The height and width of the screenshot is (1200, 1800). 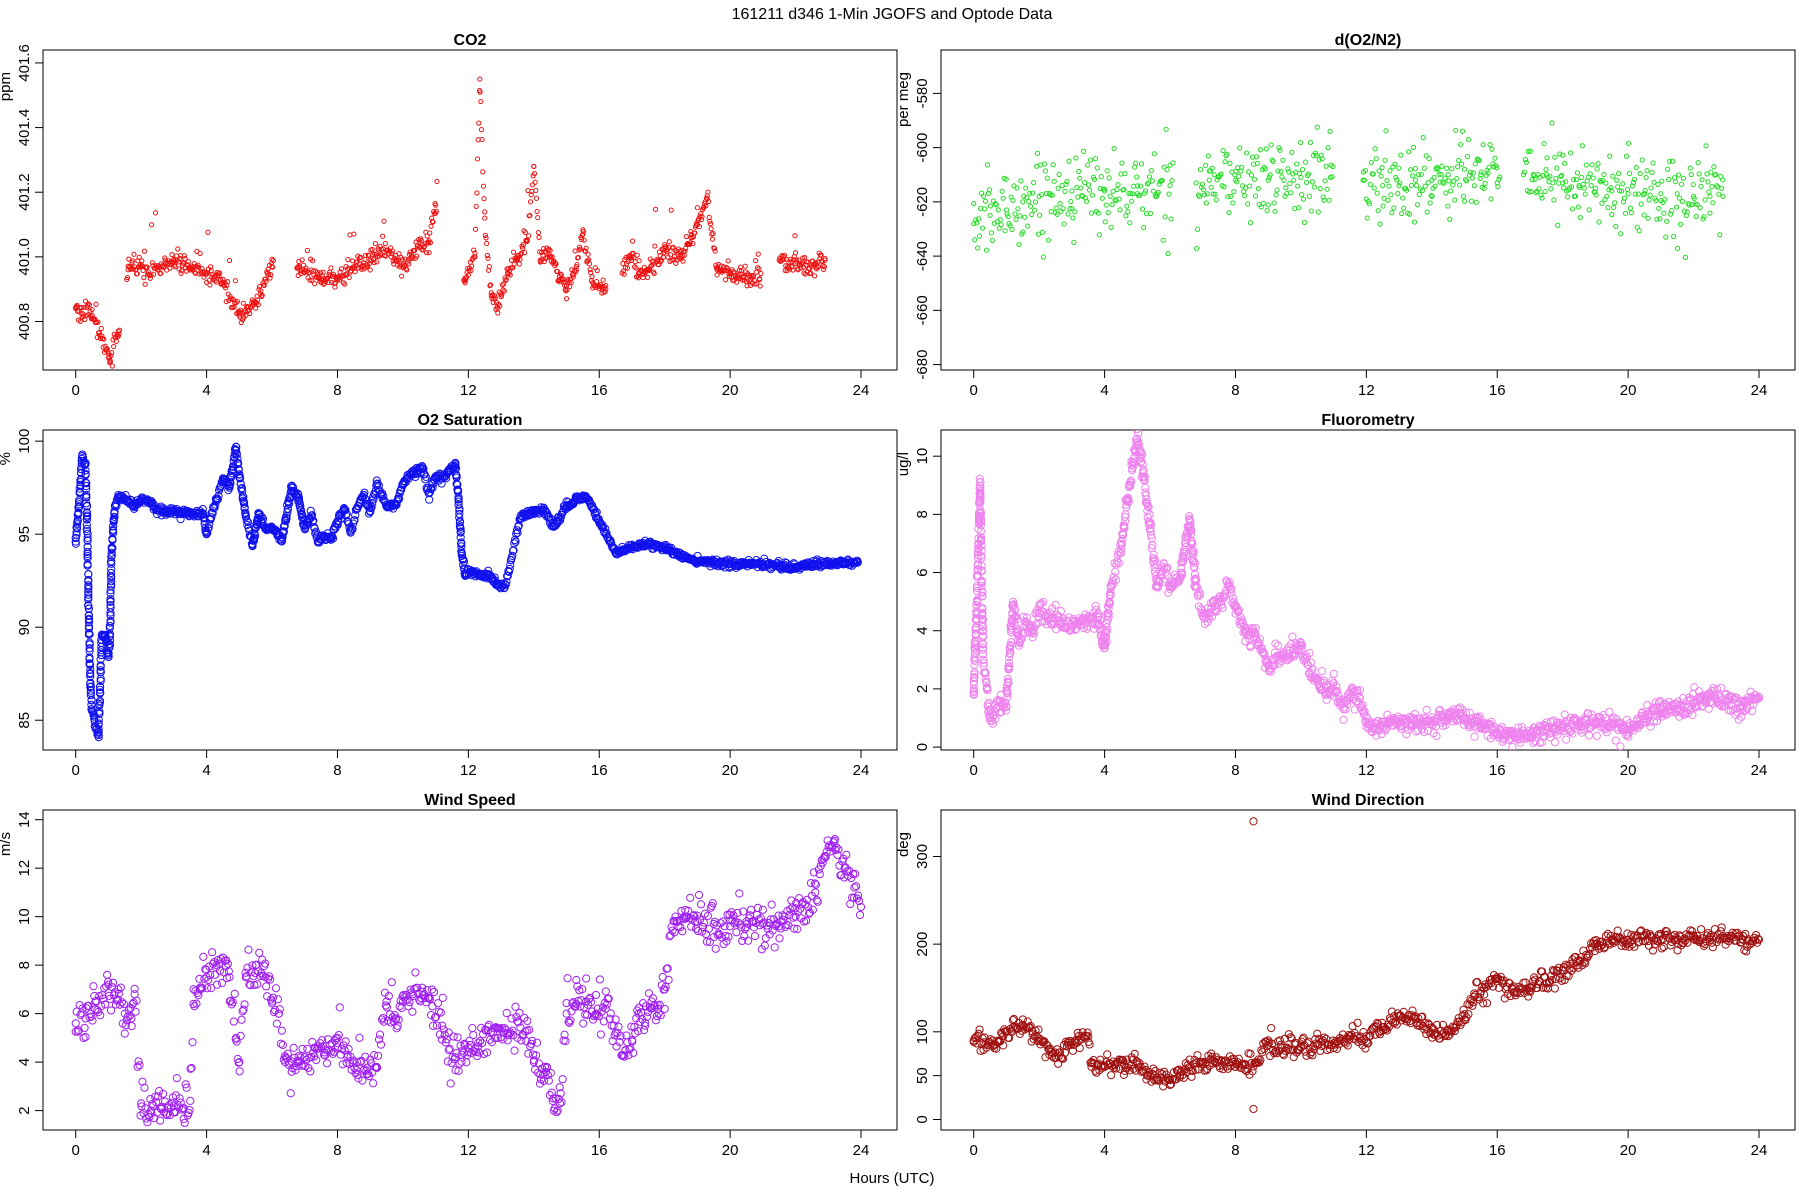 I want to click on x-tick-label: 16, so click(x=599, y=390).